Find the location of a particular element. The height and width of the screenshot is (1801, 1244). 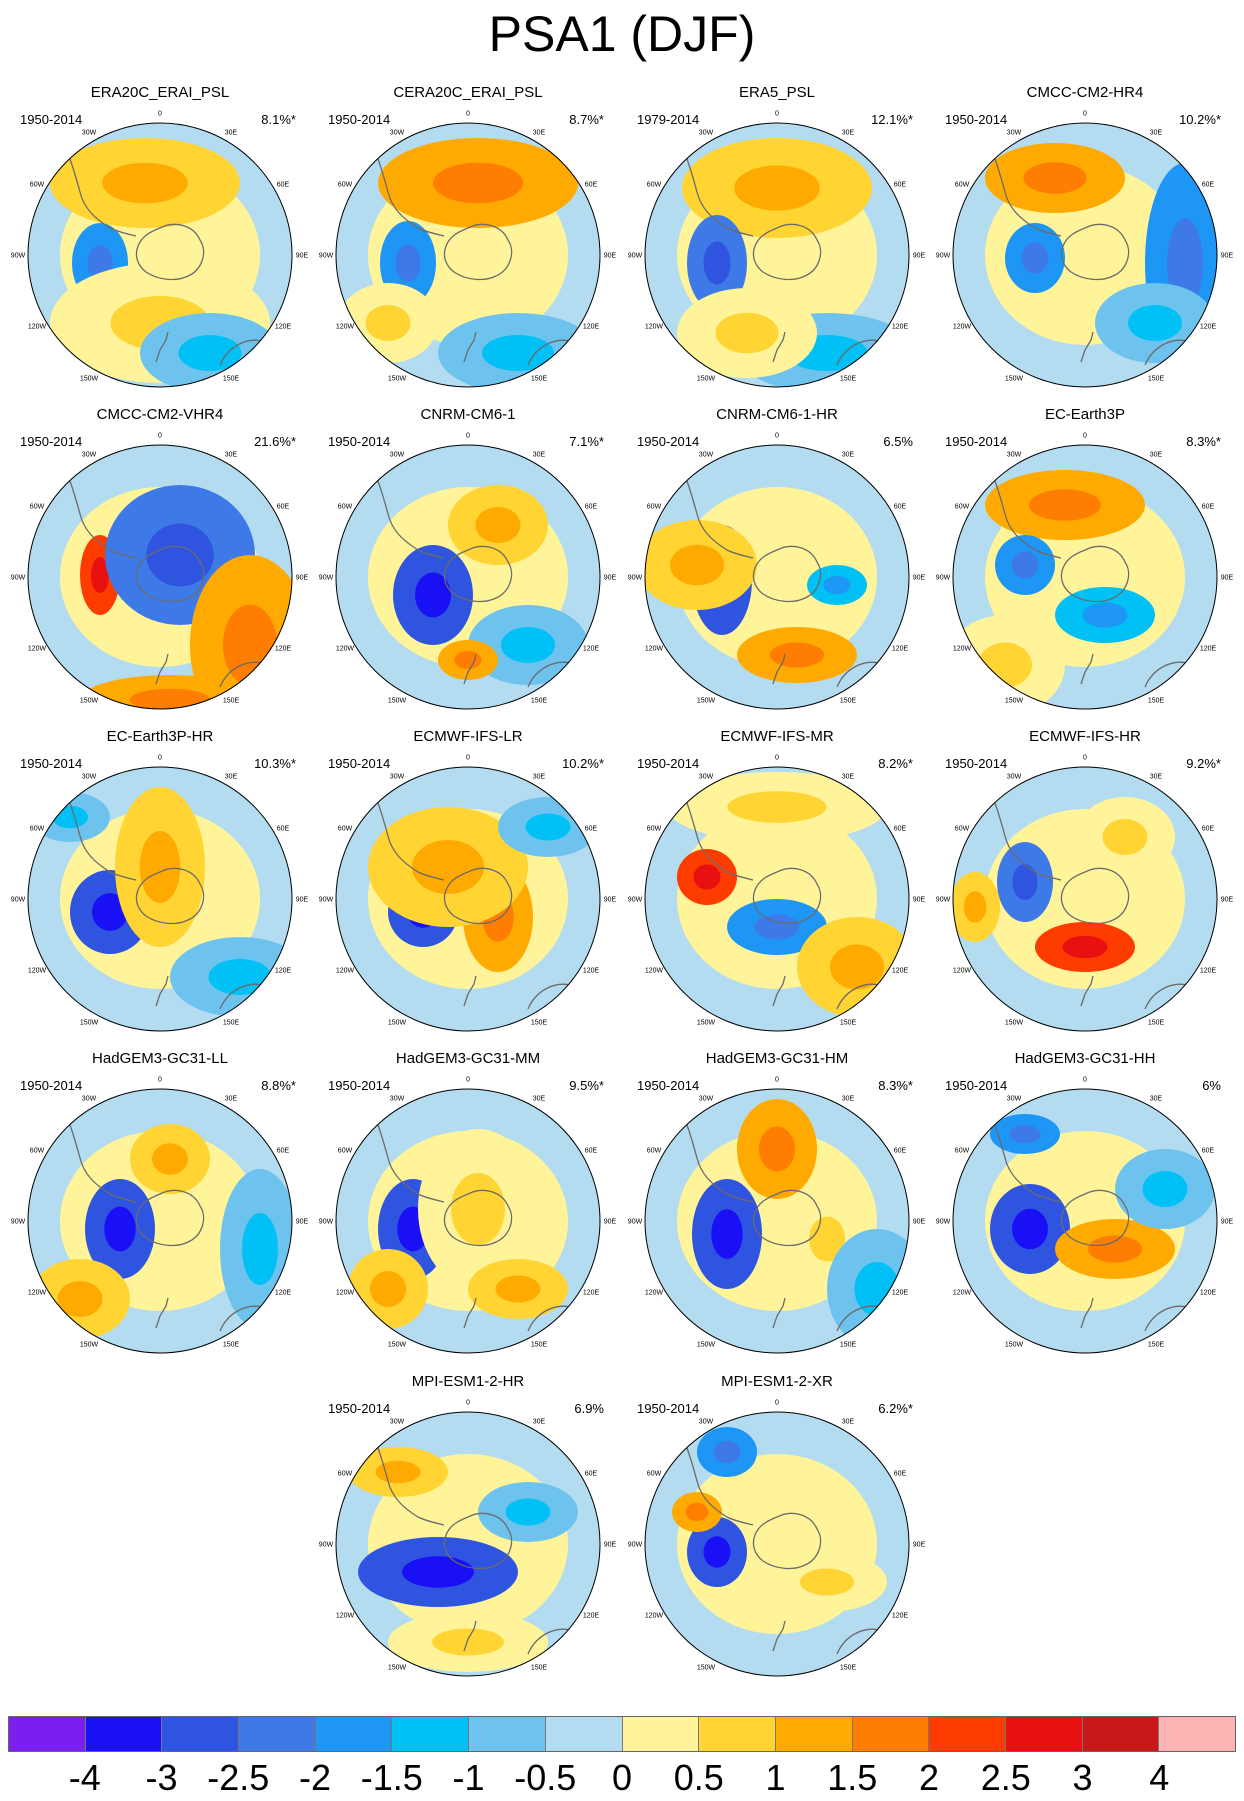

panel-variance-pct: 8.2%* is located at coordinates (895, 763).